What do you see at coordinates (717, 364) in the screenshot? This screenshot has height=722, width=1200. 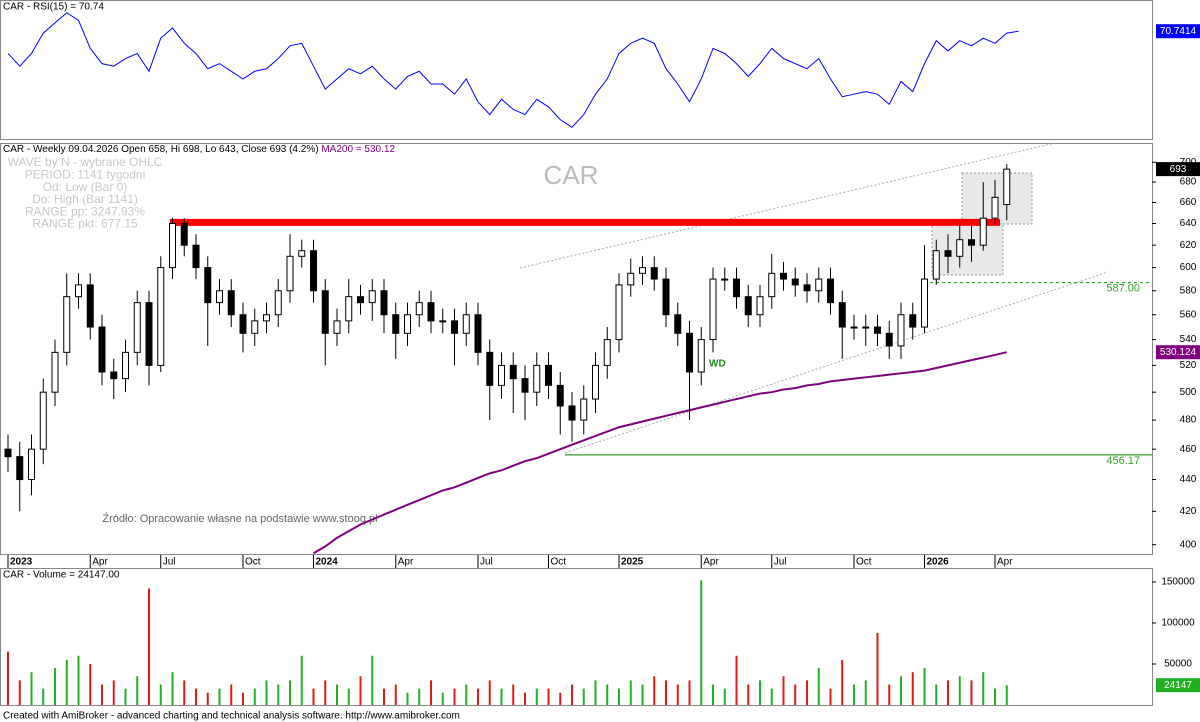 I see `wave-annotation: WD` at bounding box center [717, 364].